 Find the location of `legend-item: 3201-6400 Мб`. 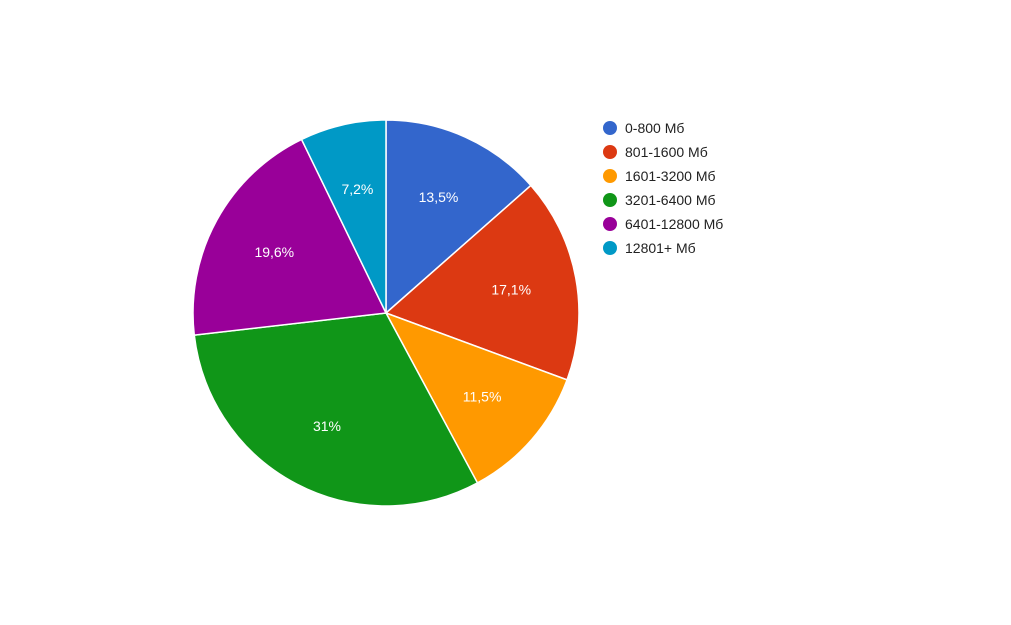

legend-item: 3201-6400 Мб is located at coordinates (659, 200).